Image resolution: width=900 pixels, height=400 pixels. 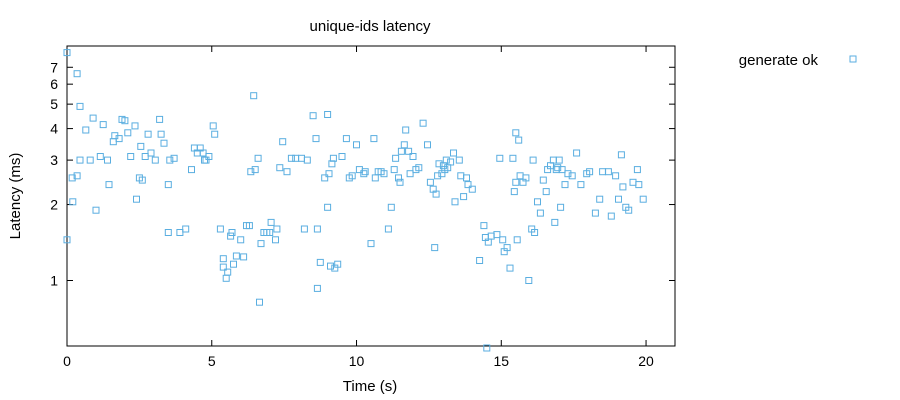 What do you see at coordinates (646, 361) in the screenshot?
I see `x-tick-label: 20` at bounding box center [646, 361].